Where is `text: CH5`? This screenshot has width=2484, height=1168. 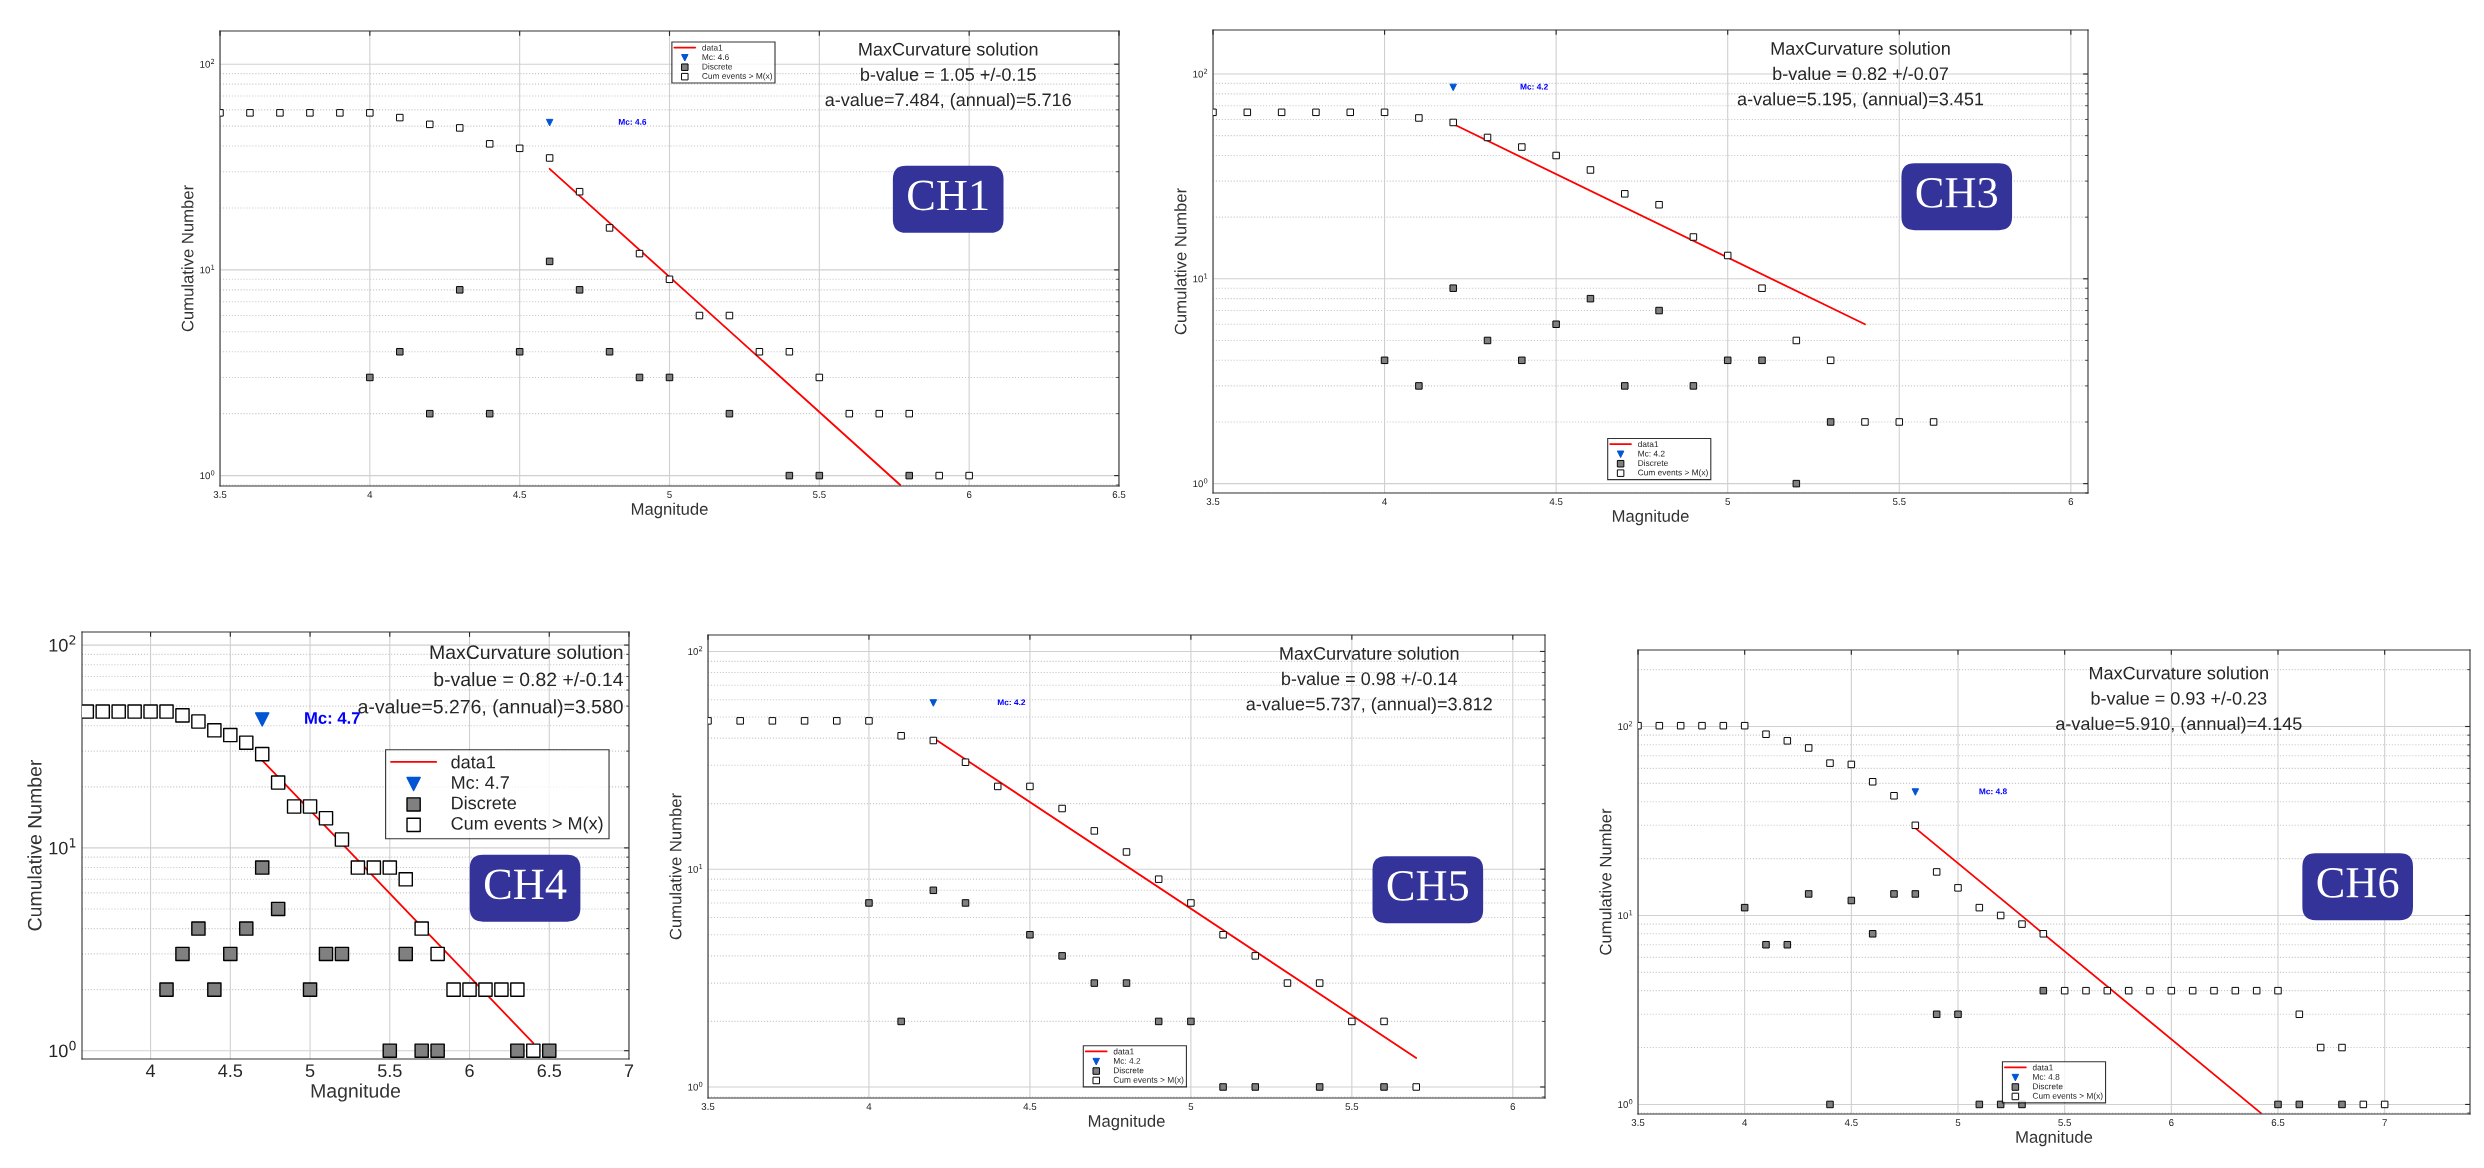
text: CH5 is located at coordinates (1428, 885).